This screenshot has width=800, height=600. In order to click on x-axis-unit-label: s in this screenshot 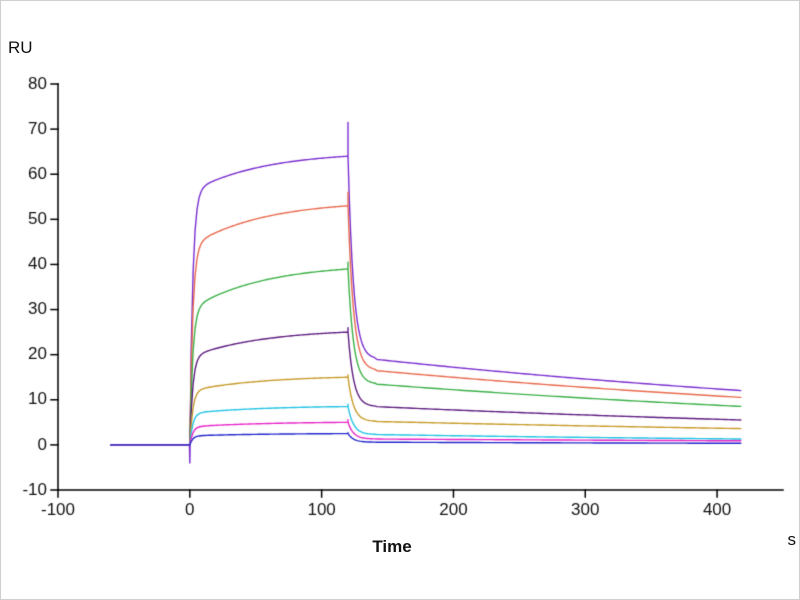, I will do `click(792, 539)`.